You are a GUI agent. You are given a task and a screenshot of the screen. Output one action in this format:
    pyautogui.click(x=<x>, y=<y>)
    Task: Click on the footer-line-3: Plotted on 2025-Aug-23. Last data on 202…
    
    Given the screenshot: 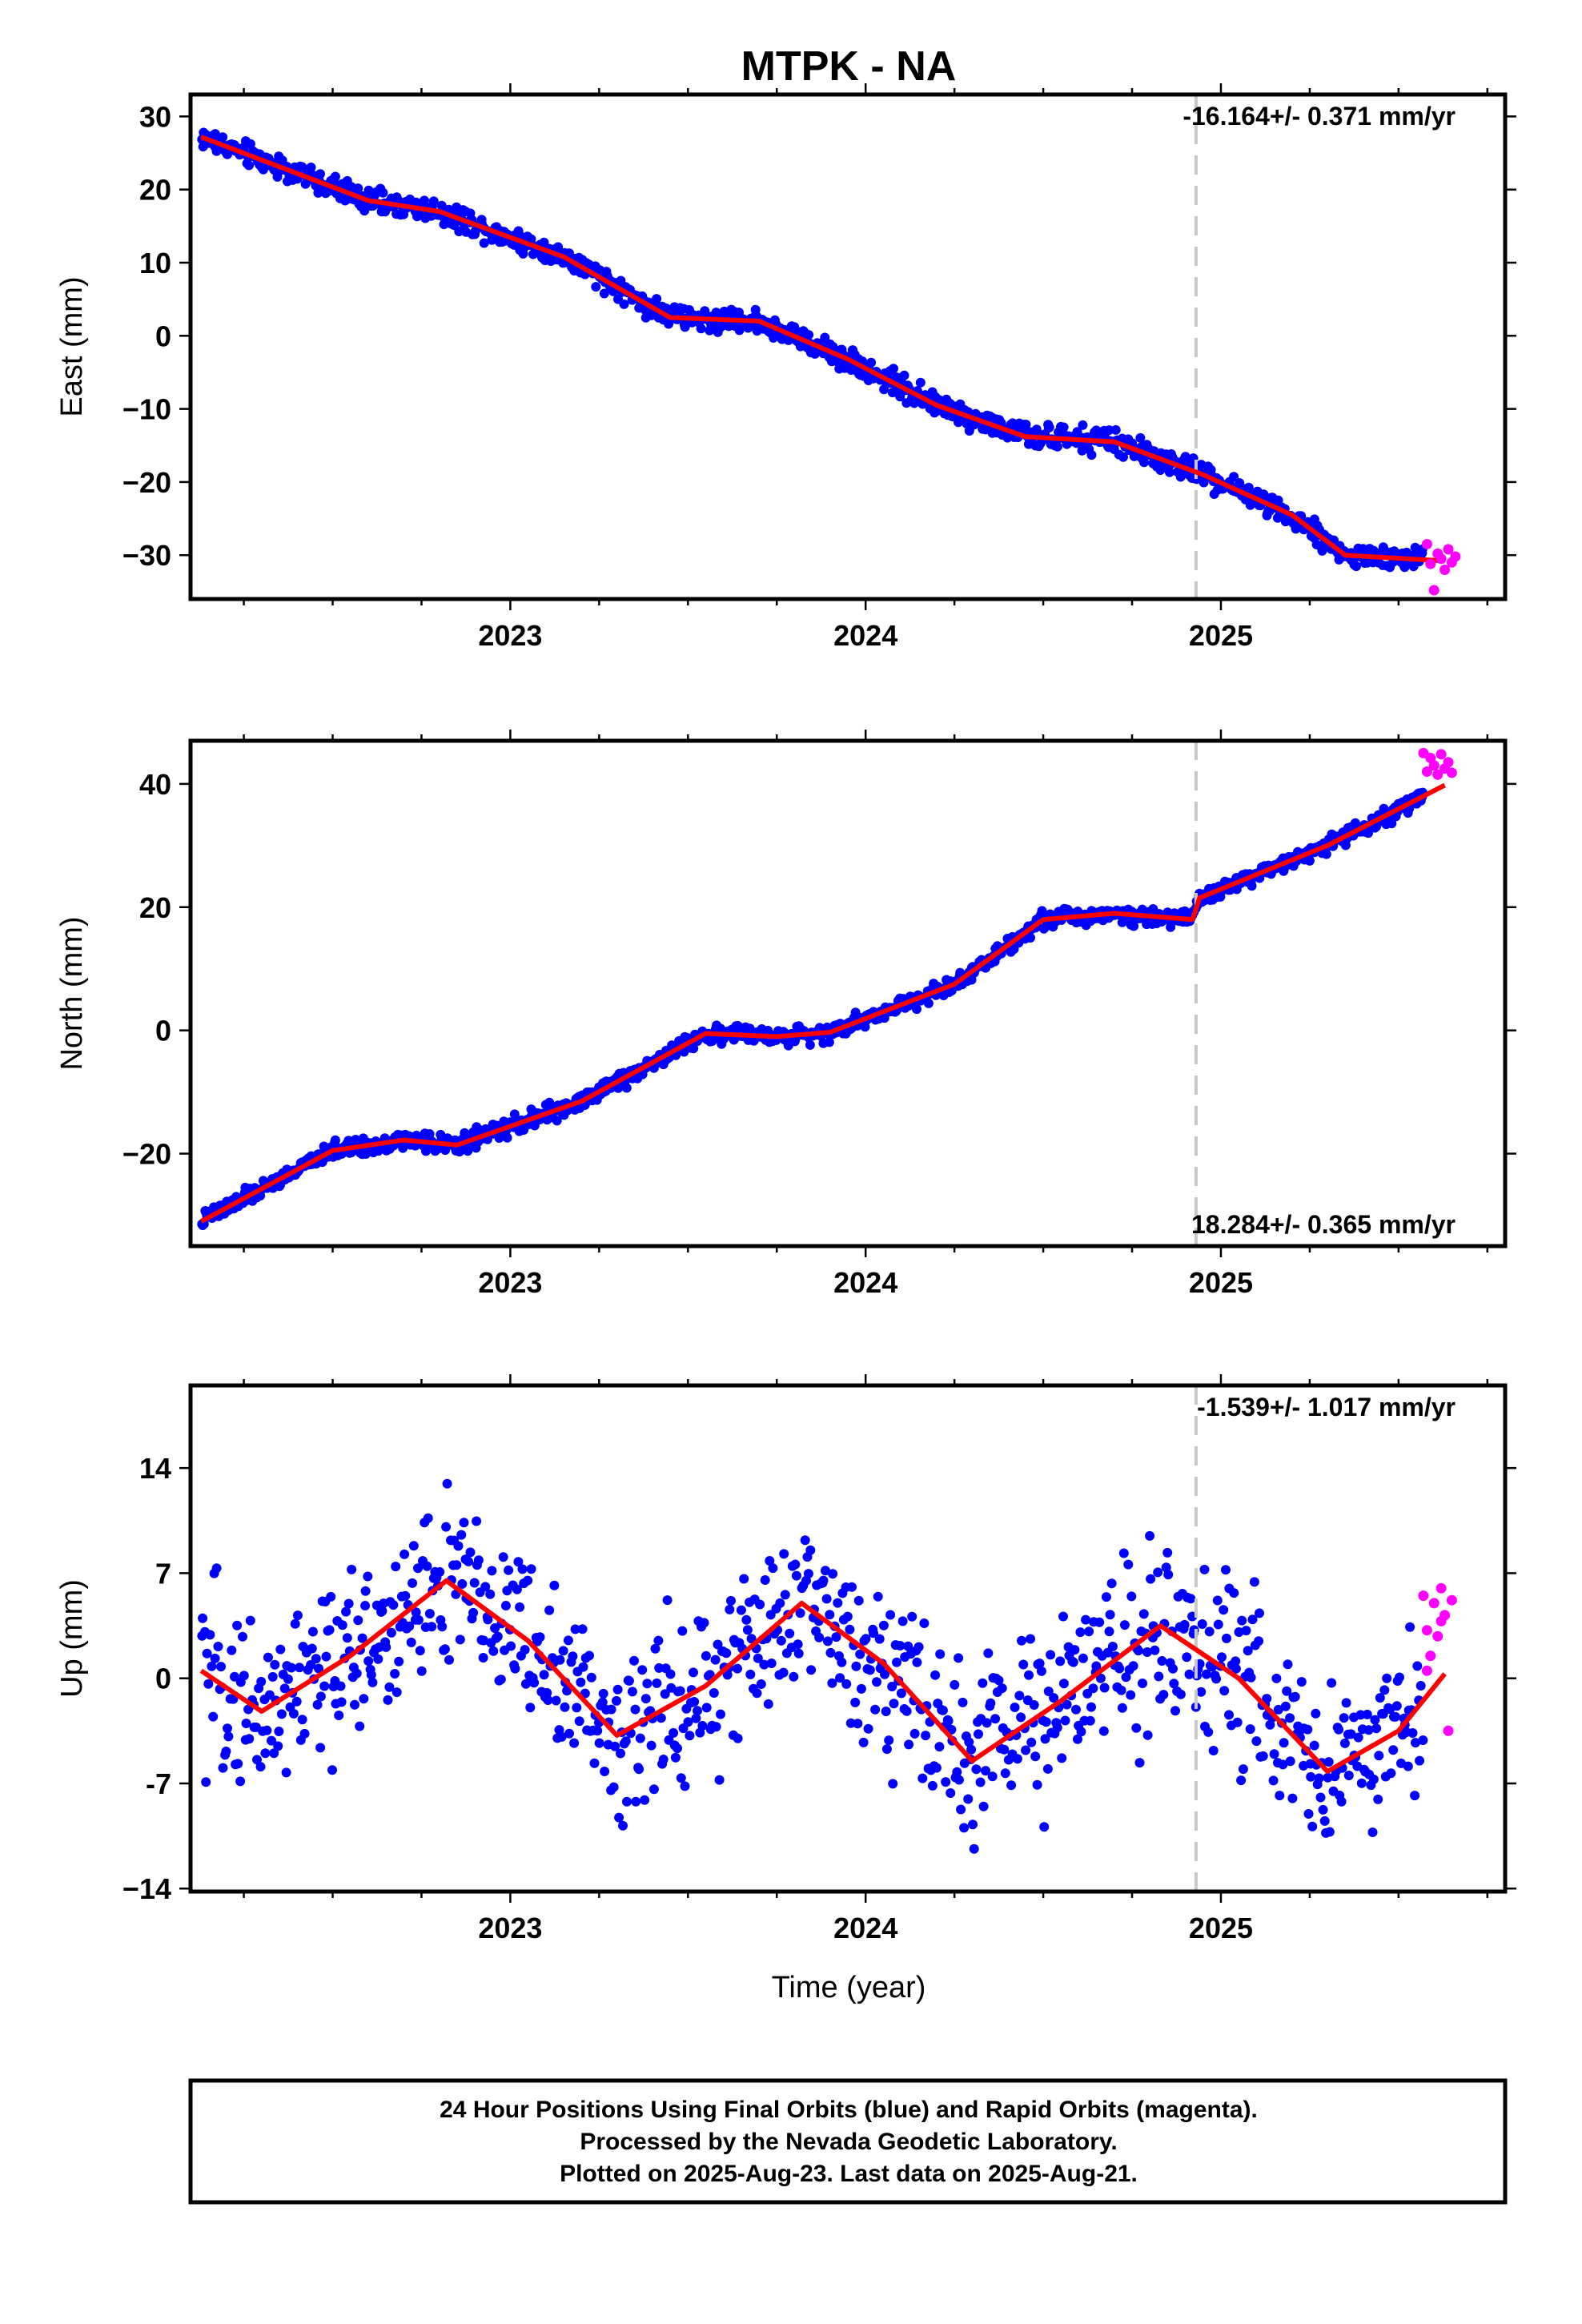 What is the action you would take?
    pyautogui.click(x=849, y=2174)
    